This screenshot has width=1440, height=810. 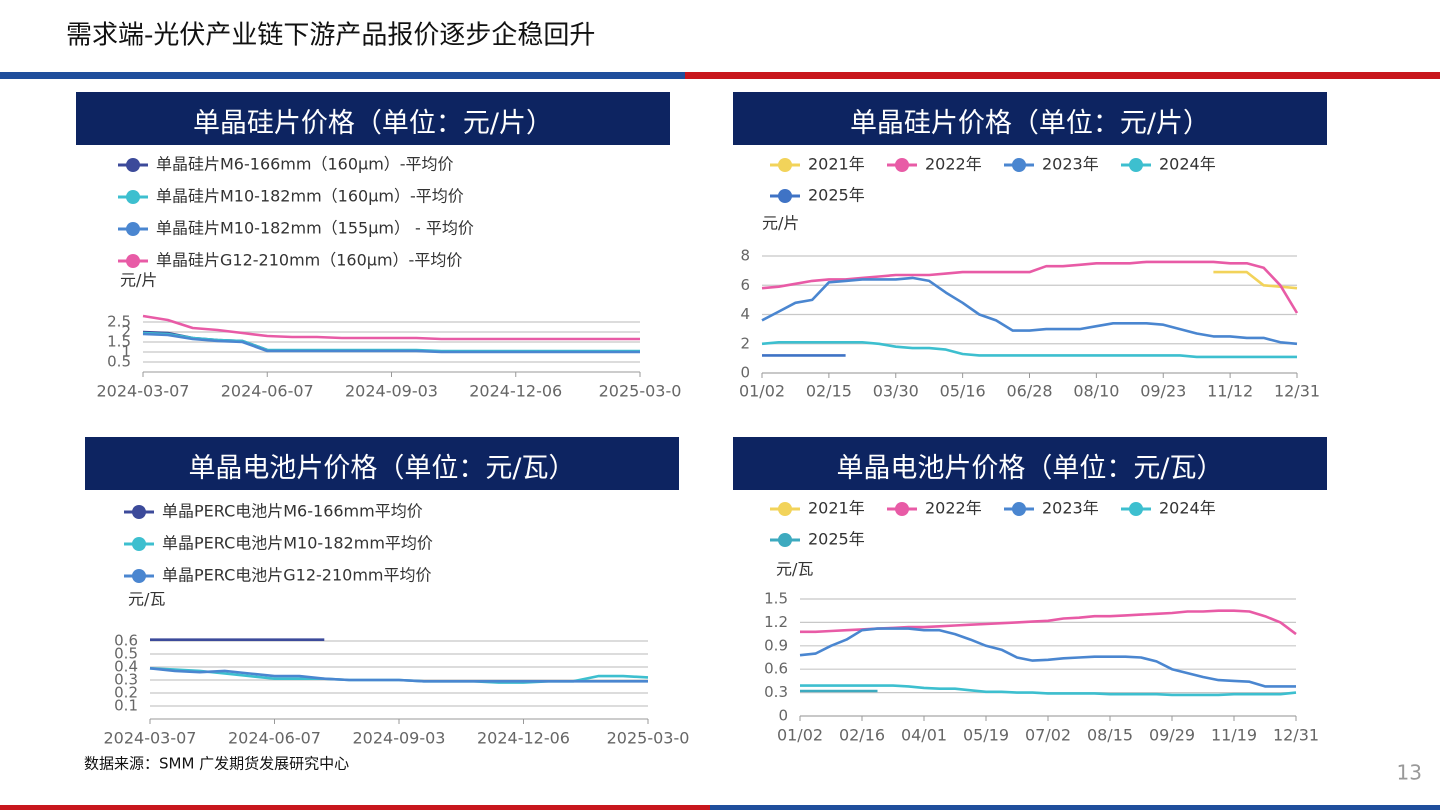 What do you see at coordinates (1172, 735) in the screenshot?
I see `x-tick-label: 09/29` at bounding box center [1172, 735].